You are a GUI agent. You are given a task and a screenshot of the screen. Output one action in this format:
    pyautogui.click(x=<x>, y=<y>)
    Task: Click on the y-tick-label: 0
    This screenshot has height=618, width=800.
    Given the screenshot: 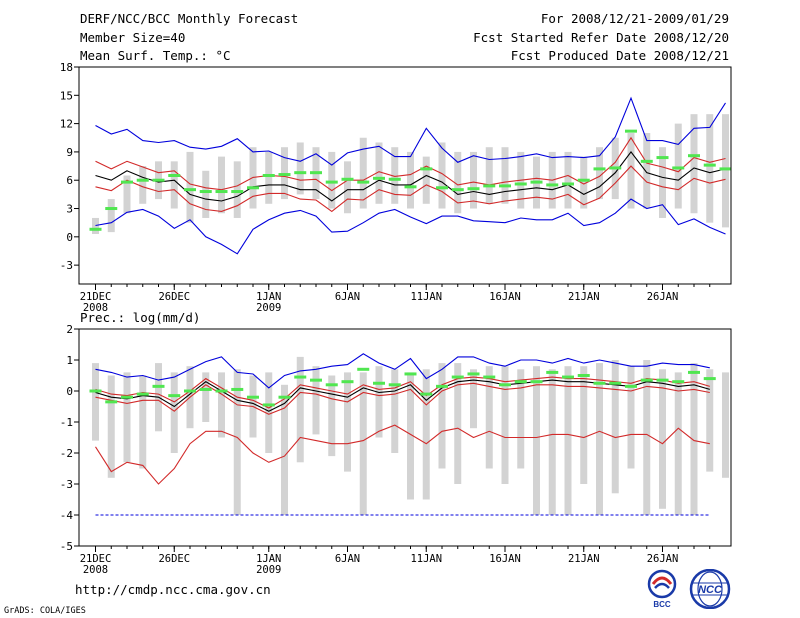 What is the action you would take?
    pyautogui.click(x=69, y=391)
    